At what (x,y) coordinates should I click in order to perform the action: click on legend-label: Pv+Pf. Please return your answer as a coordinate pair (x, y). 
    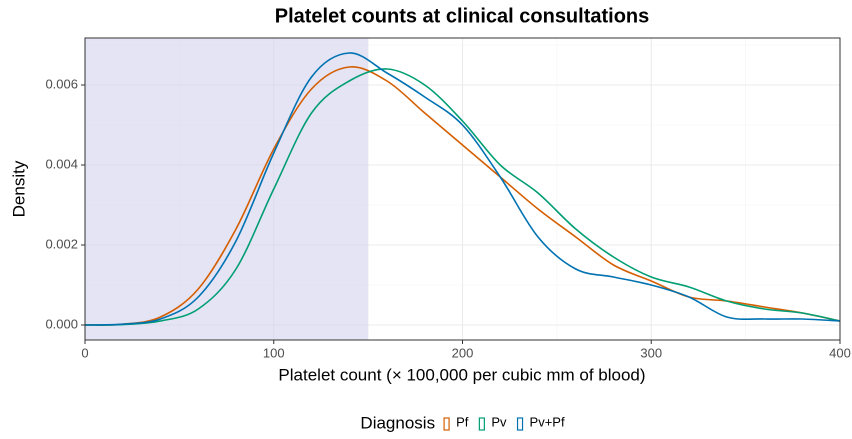
    Looking at the image, I should click on (547, 421).